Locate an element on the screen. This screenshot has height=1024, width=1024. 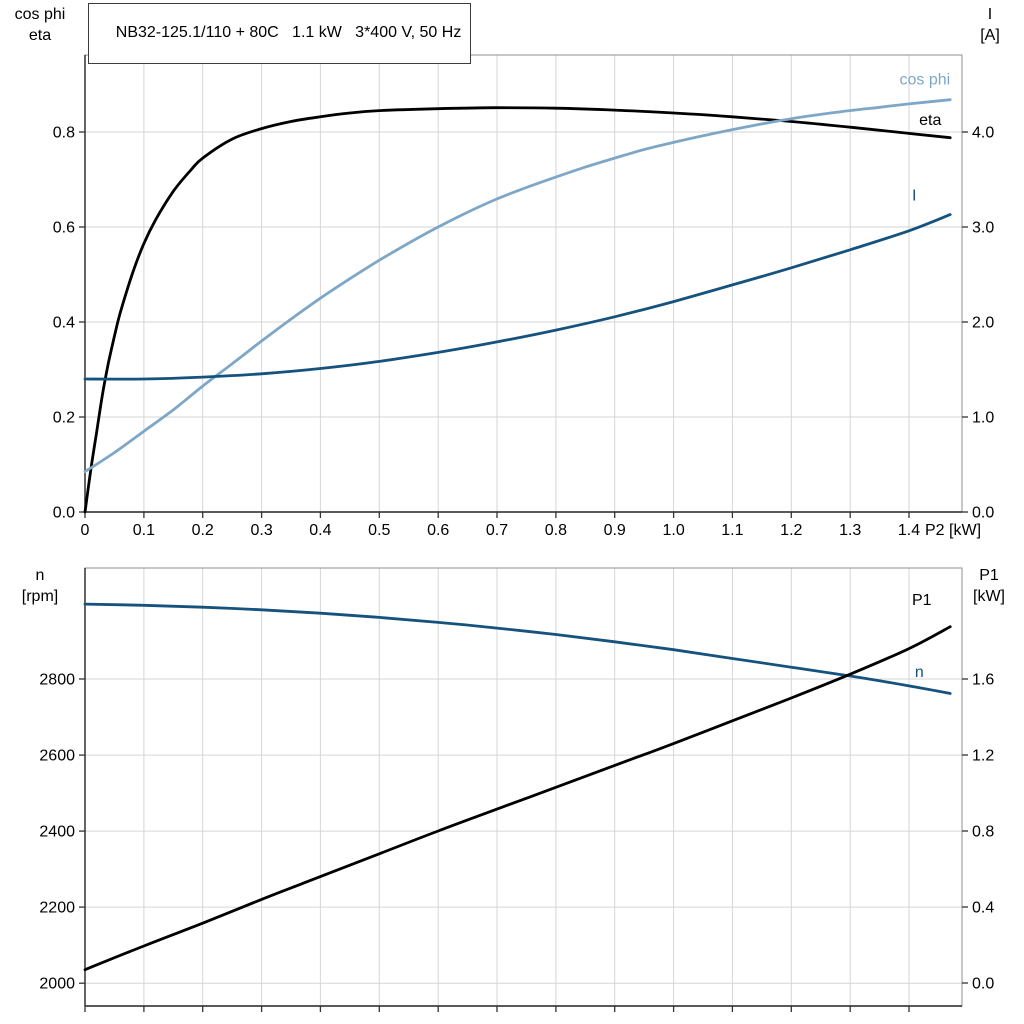
axis-title-input-power: P1 [kW] is located at coordinates (989, 586).